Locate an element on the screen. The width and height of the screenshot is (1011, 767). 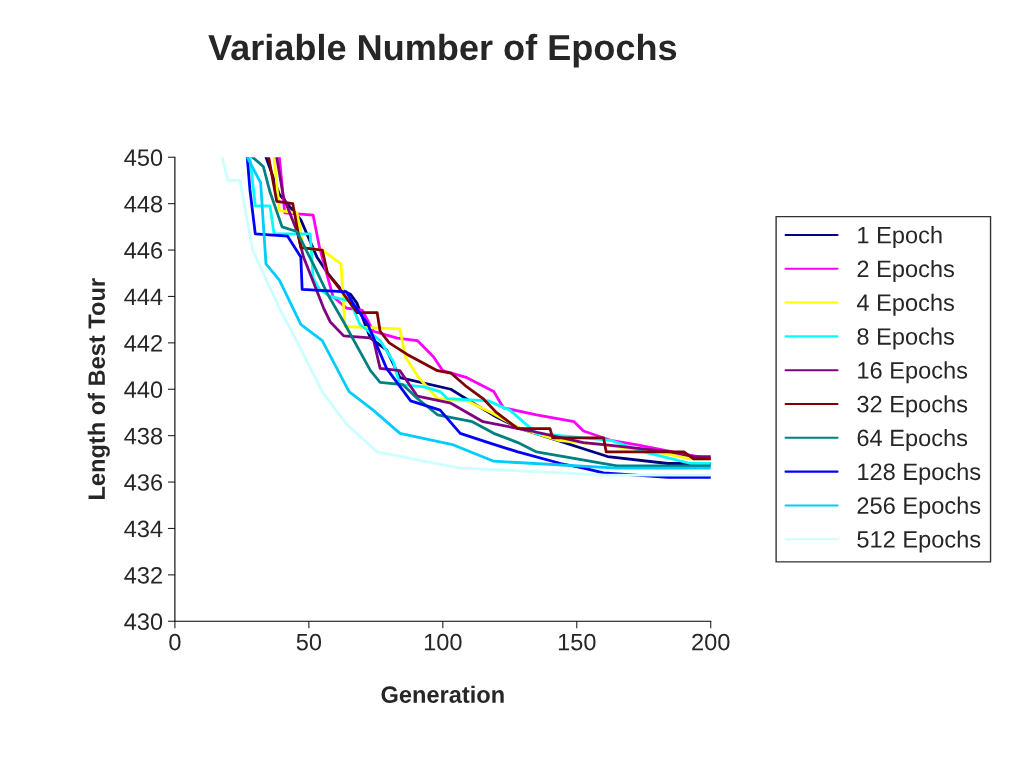
legend-label: 1 Epoch is located at coordinates (900, 237).